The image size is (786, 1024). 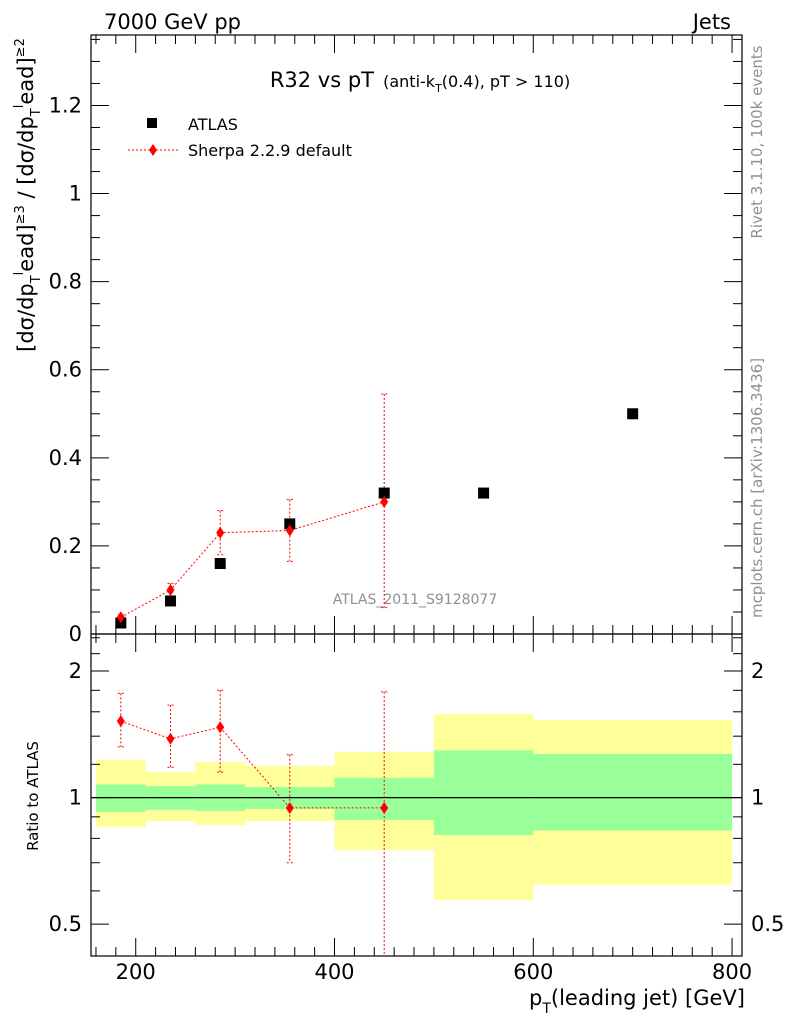 I want to click on ratio-y-tick-label-right: 0.5, so click(x=767, y=924).